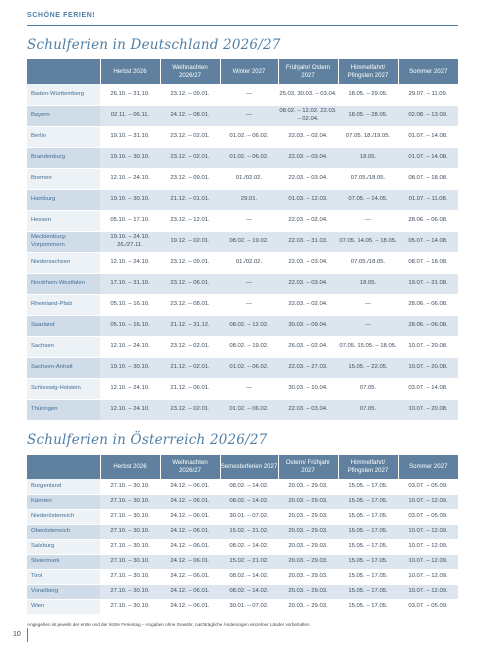 This screenshot has height=648, width=483. What do you see at coordinates (368, 116) in the screenshot?
I see `holiday-date-cell: 18.05. – 28.05.` at bounding box center [368, 116].